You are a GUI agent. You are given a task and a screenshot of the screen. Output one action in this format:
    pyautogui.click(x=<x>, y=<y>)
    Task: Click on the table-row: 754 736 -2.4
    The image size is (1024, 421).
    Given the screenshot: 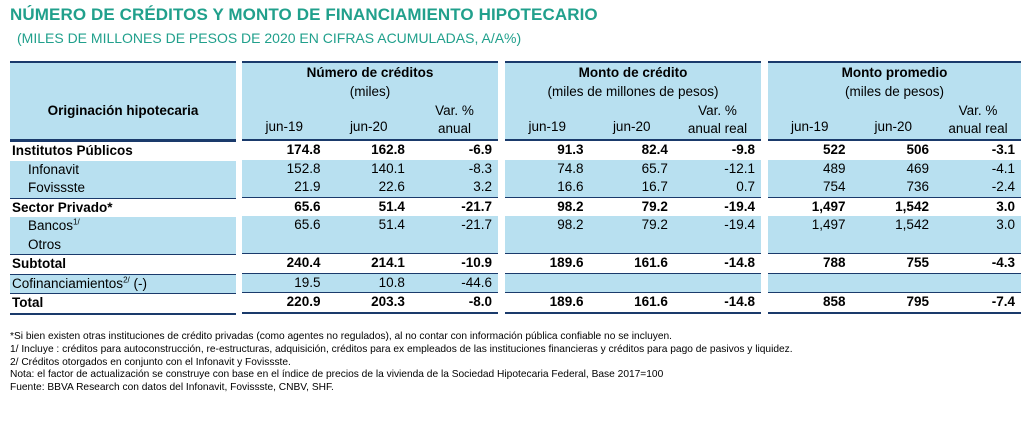 What is the action you would take?
    pyautogui.click(x=894, y=187)
    